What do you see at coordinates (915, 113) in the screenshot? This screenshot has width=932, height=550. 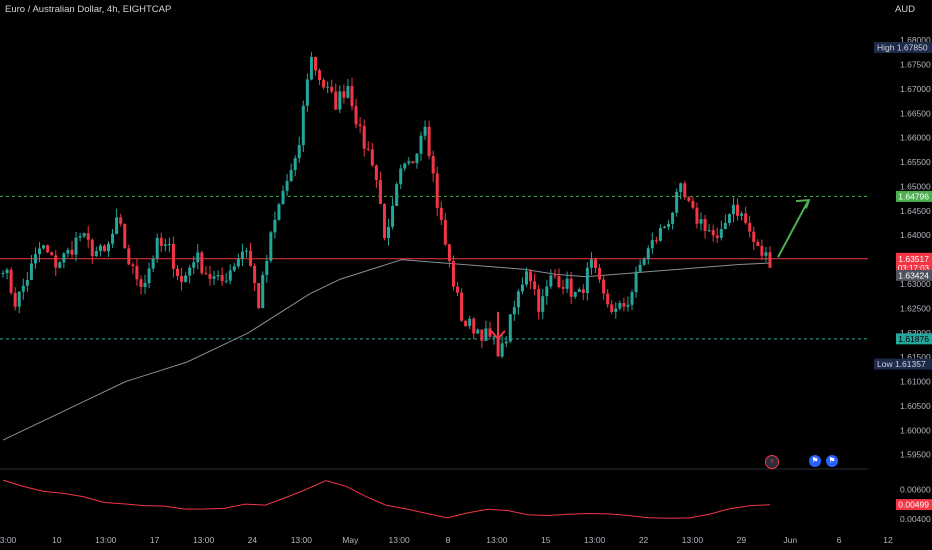 I see `price-tick-label: 1.66500` at bounding box center [915, 113].